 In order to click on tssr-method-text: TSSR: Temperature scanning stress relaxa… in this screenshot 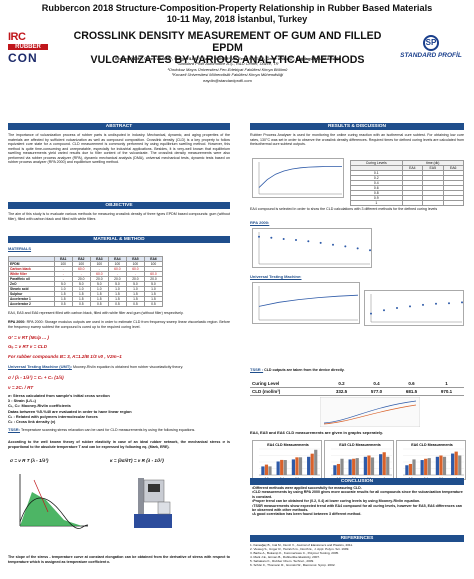, I will do `click(119, 430)`.